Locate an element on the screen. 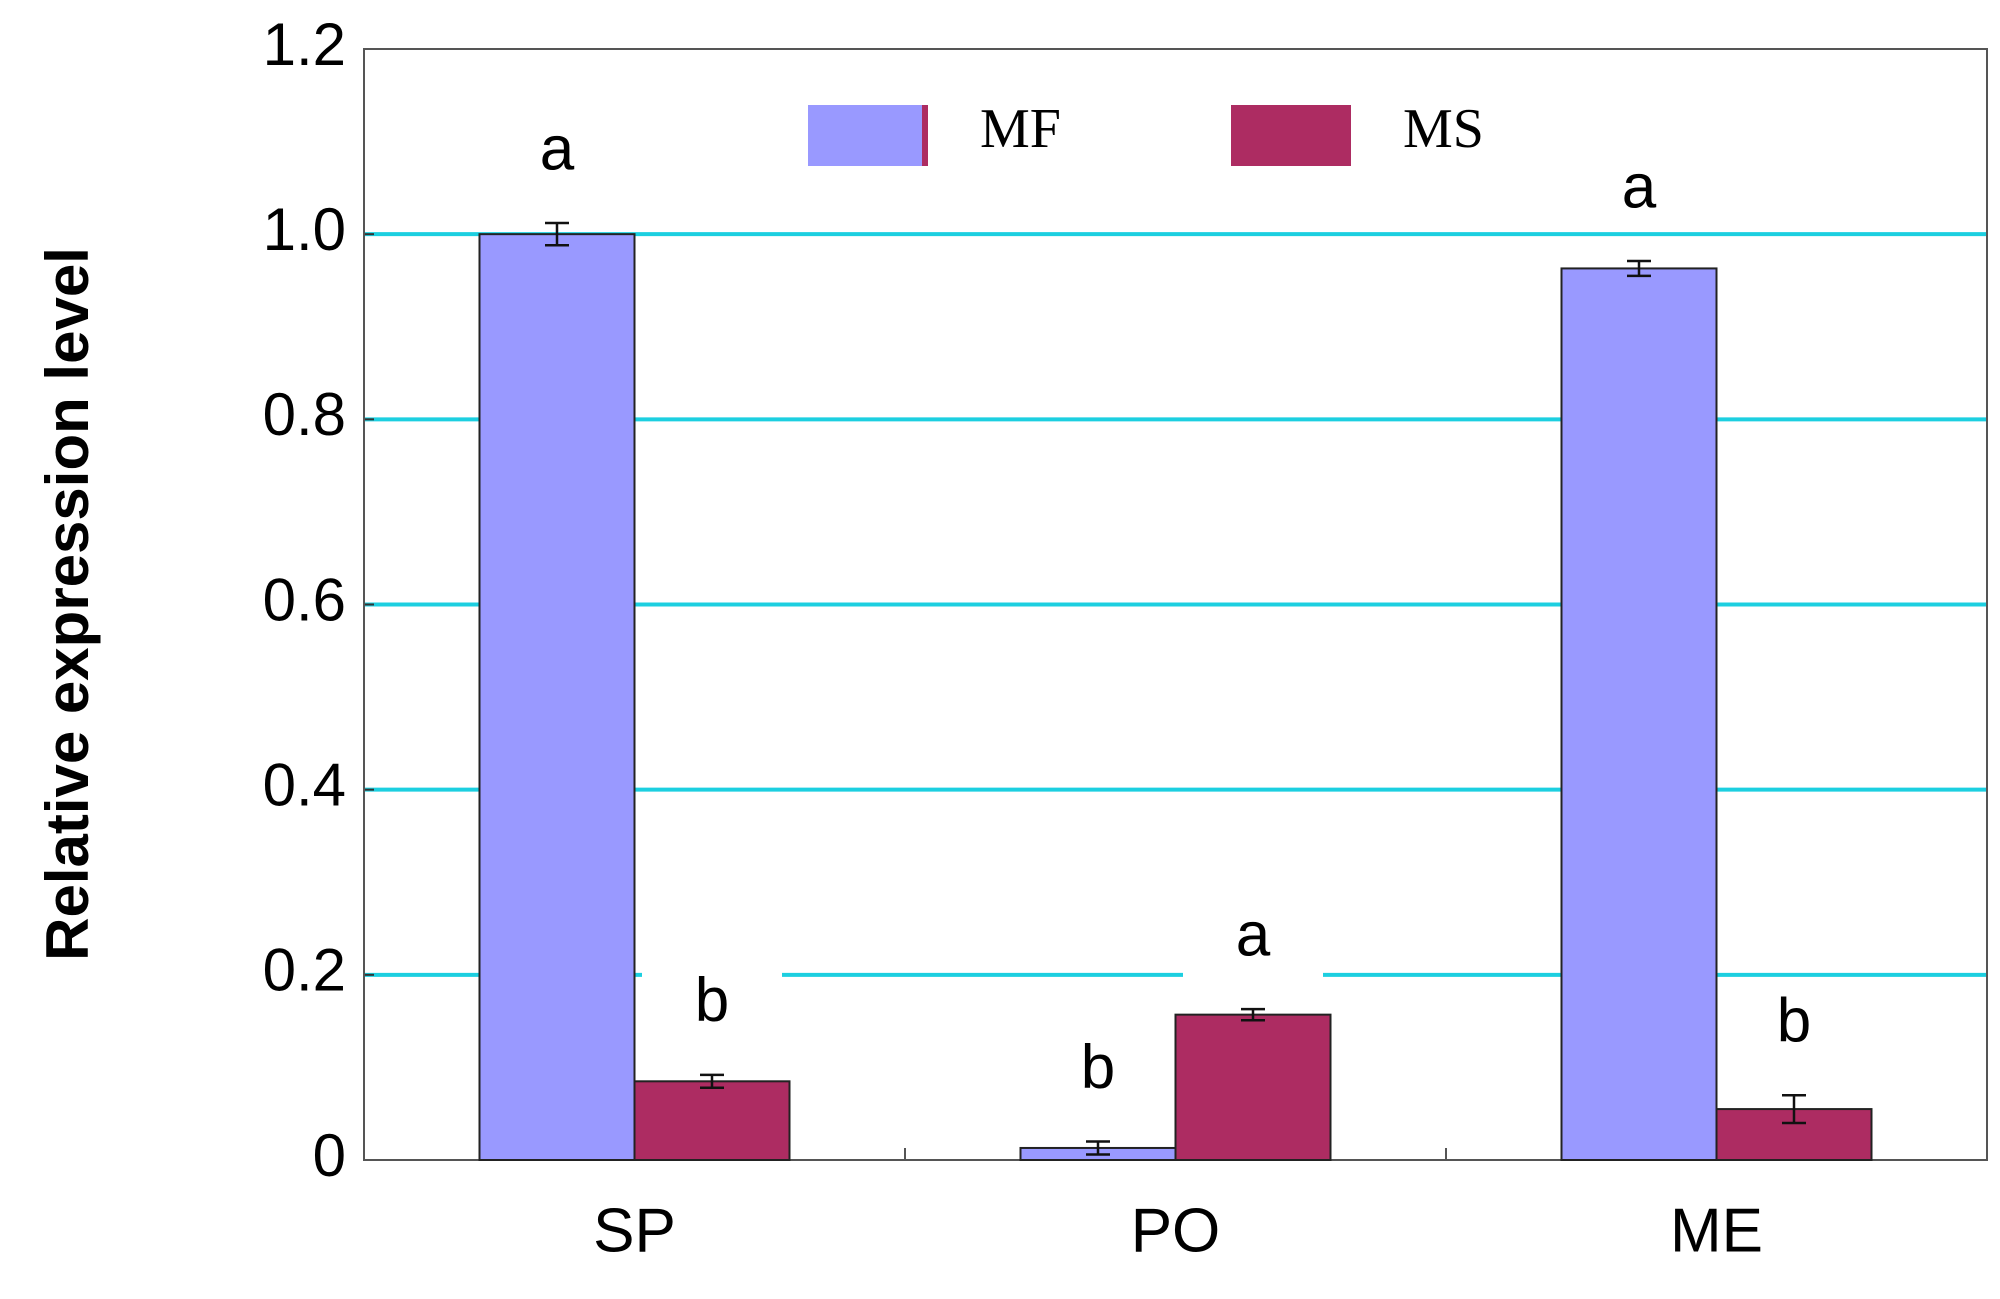 This screenshot has height=1299, width=2000. legend-label: MS is located at coordinates (1443, 129).